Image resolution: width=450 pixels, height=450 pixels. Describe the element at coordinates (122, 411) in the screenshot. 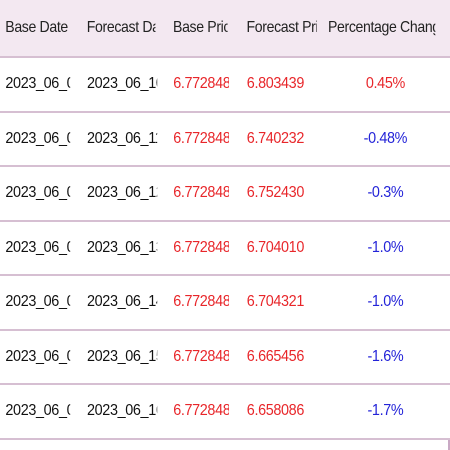

I see `forecast-date-cell: 2023_06_16` at that location.